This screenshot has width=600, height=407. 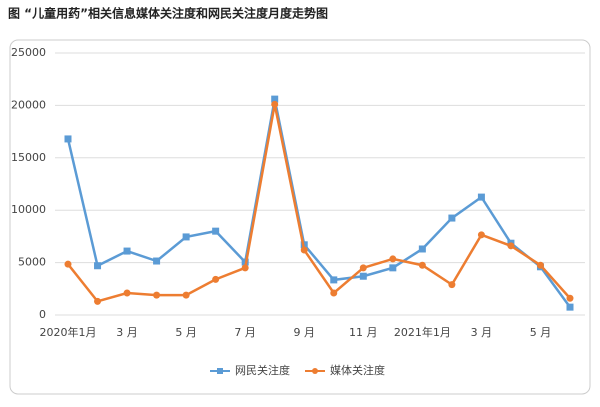 I want to click on y-tick-label: 20000, so click(x=28, y=104).